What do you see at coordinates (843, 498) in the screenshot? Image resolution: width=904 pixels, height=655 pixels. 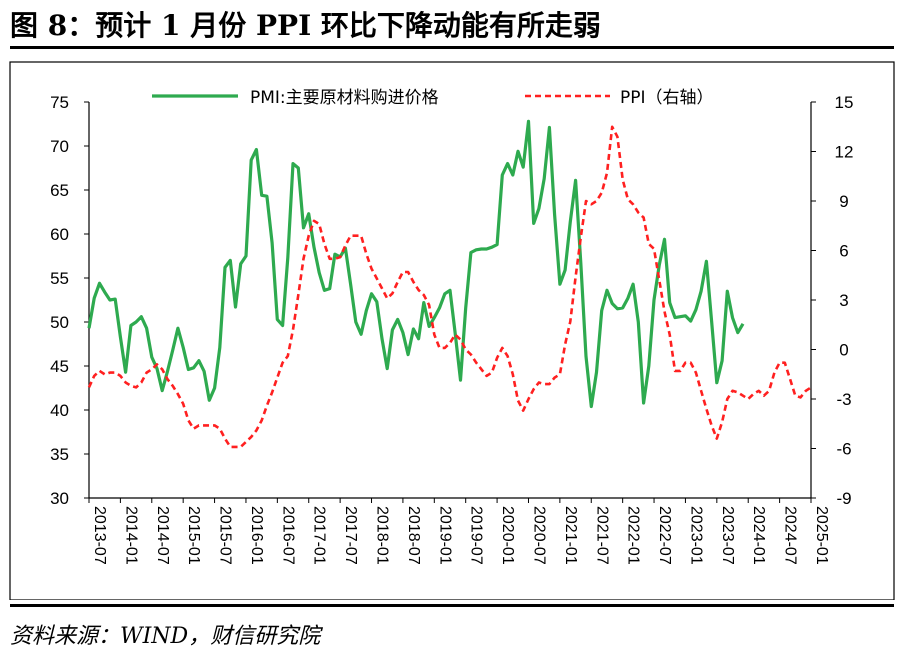 I see `y-right-tick-label: -9` at bounding box center [843, 498].